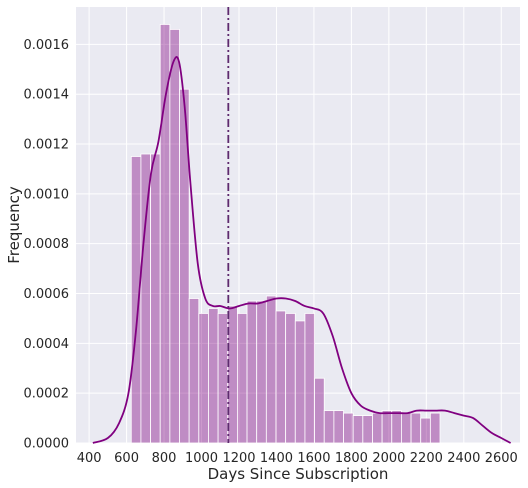 Image resolution: width=528 pixels, height=488 pixels. I want to click on y-tick-label: 0.0006, so click(47, 294).